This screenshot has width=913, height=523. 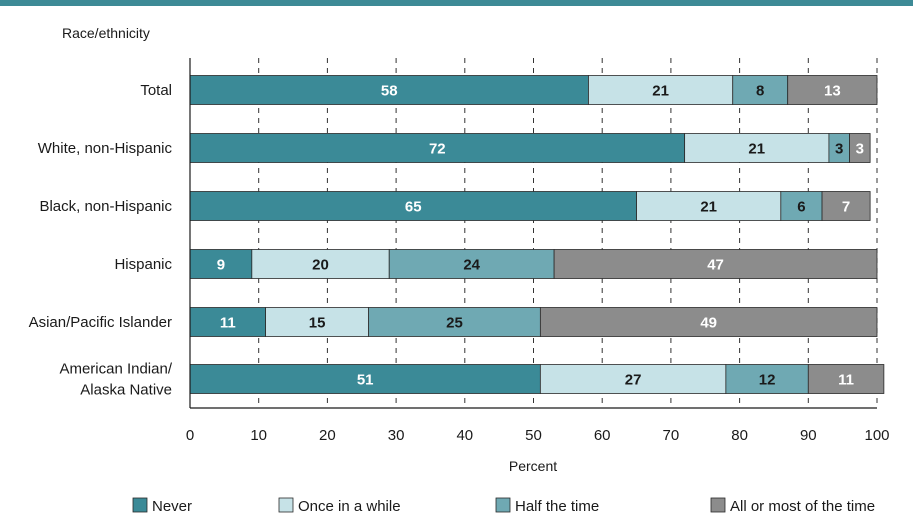 I want to click on data-label: 20, so click(x=320, y=265).